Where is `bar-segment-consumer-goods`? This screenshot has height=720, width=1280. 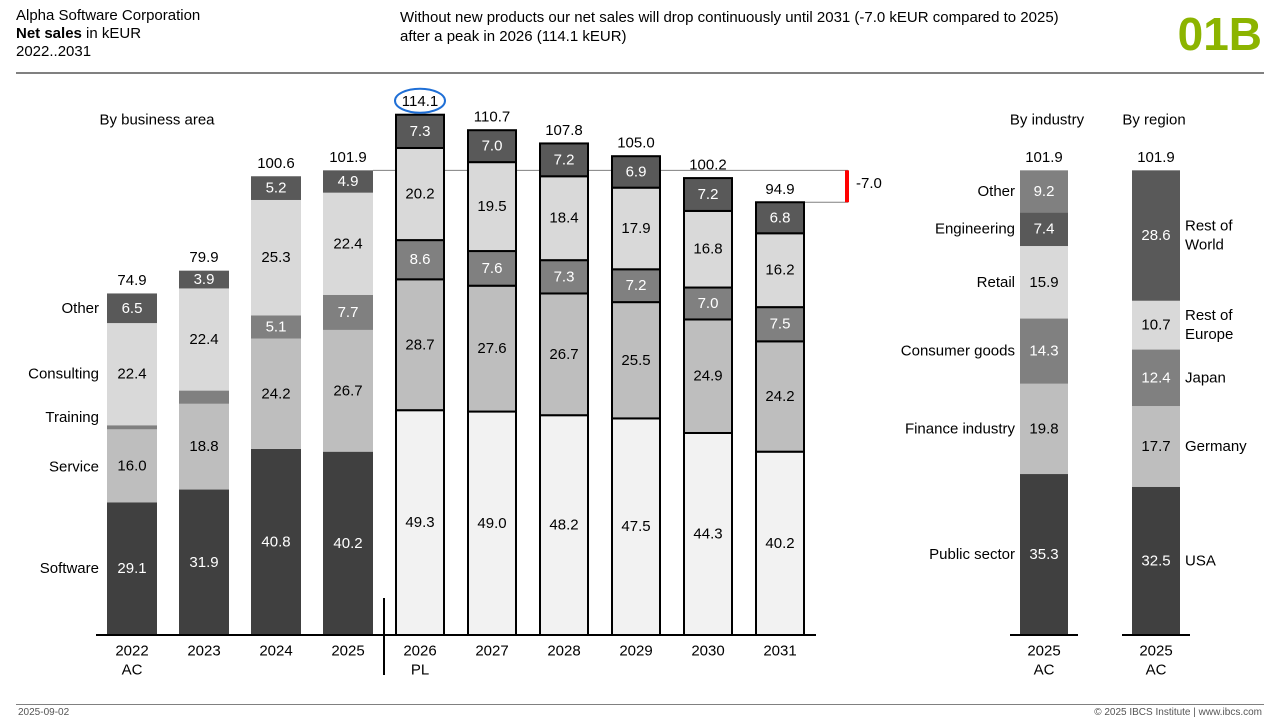 bar-segment-consumer-goods is located at coordinates (1044, 351).